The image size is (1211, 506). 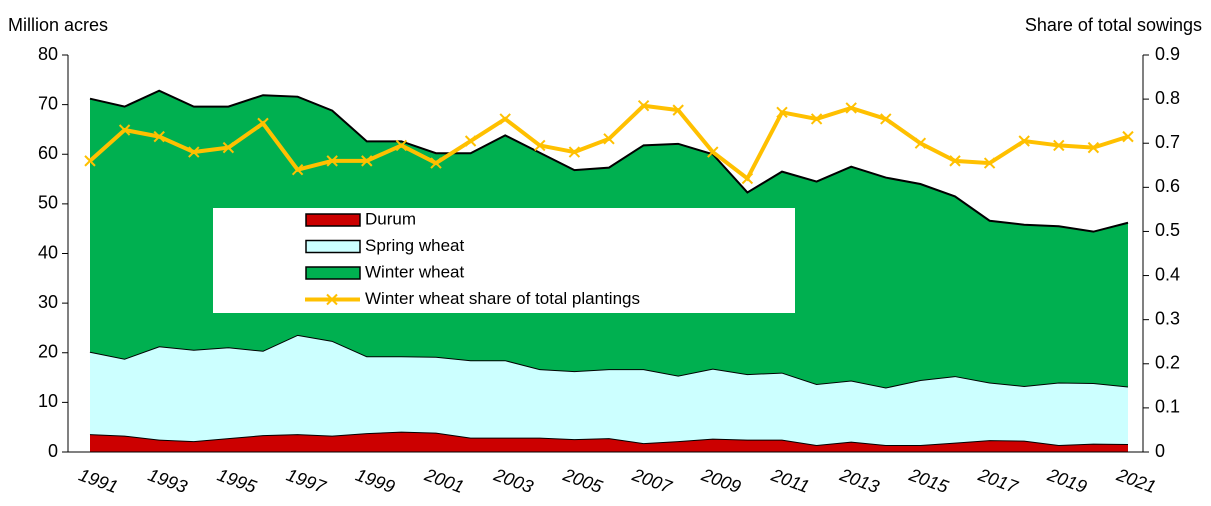 I want to click on x-tick-label: 1997, so click(x=306, y=481).